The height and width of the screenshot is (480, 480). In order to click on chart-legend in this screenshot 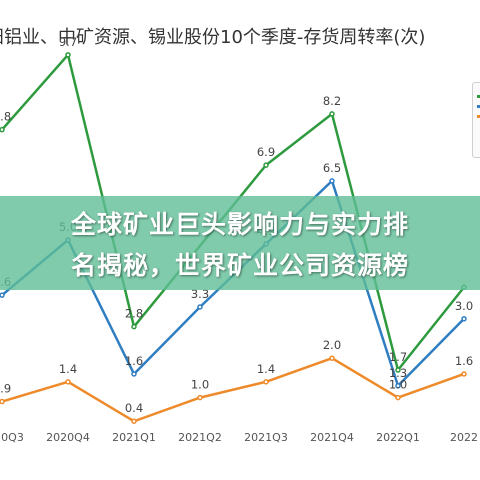, I will do `click(476, 120)`.